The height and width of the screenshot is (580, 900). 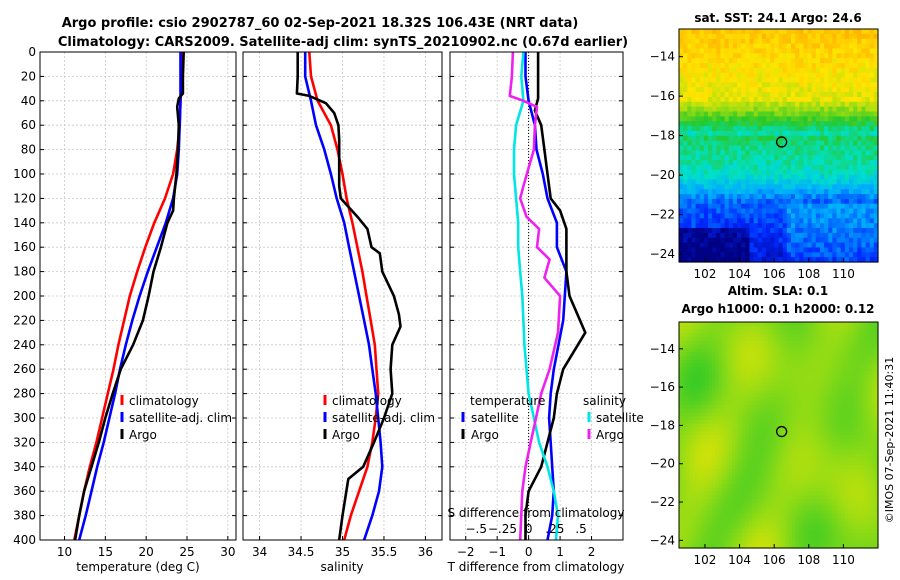 I want to click on legend-entry-t-satellite: satellite, so click(x=495, y=418).